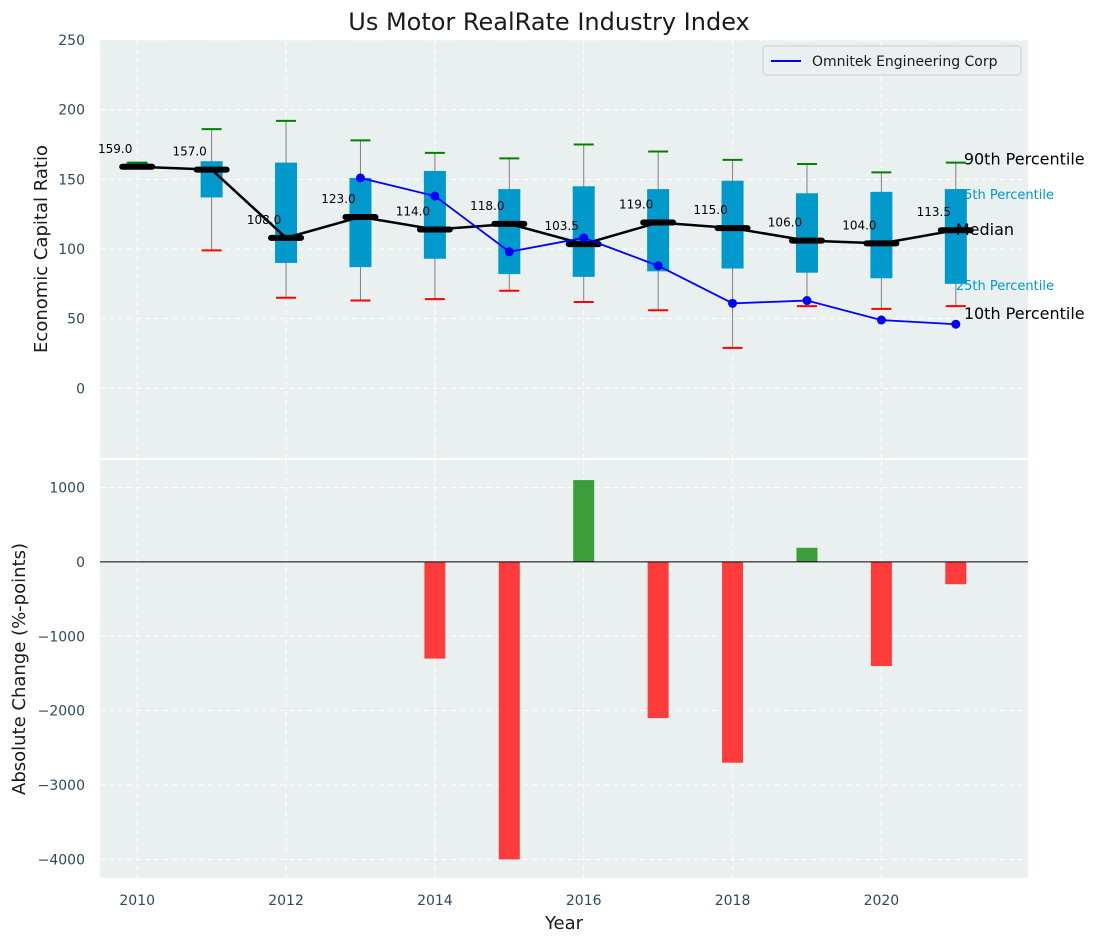 The height and width of the screenshot is (942, 1098). Describe the element at coordinates (67, 489) in the screenshot. I see `bottom-y-tick-label: 1000` at that location.